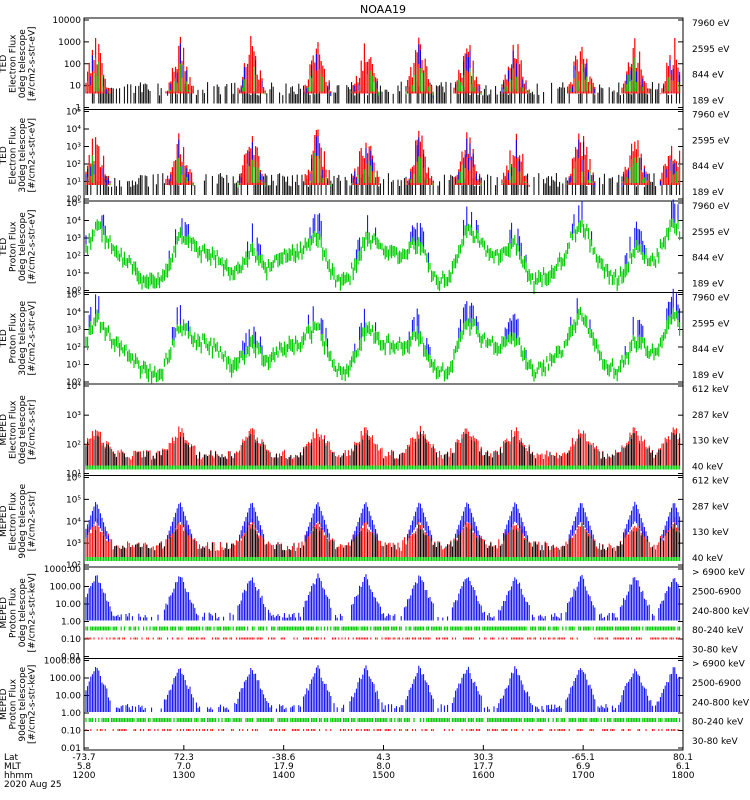 The height and width of the screenshot is (800, 750). I want to click on y-tick-label: 1, so click(78, 109).